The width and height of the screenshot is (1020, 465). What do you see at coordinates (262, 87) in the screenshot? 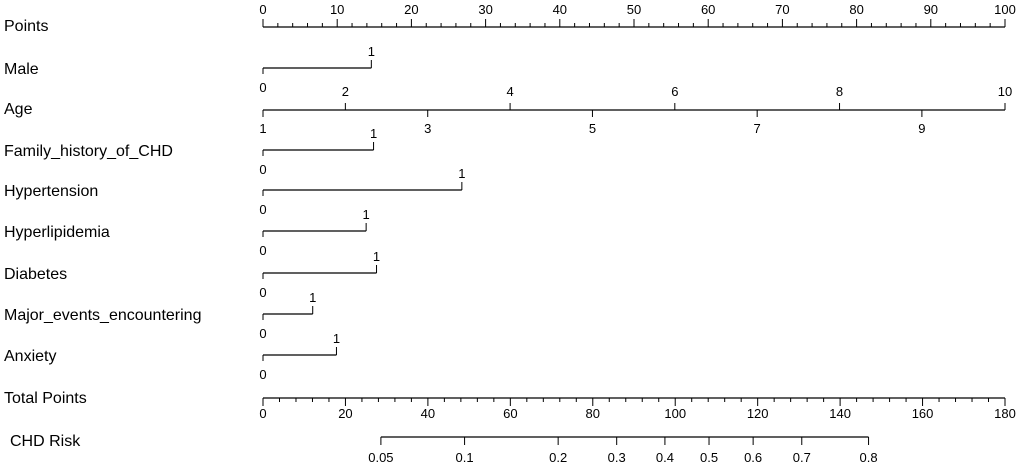
I see `label-low-male: 0` at bounding box center [262, 87].